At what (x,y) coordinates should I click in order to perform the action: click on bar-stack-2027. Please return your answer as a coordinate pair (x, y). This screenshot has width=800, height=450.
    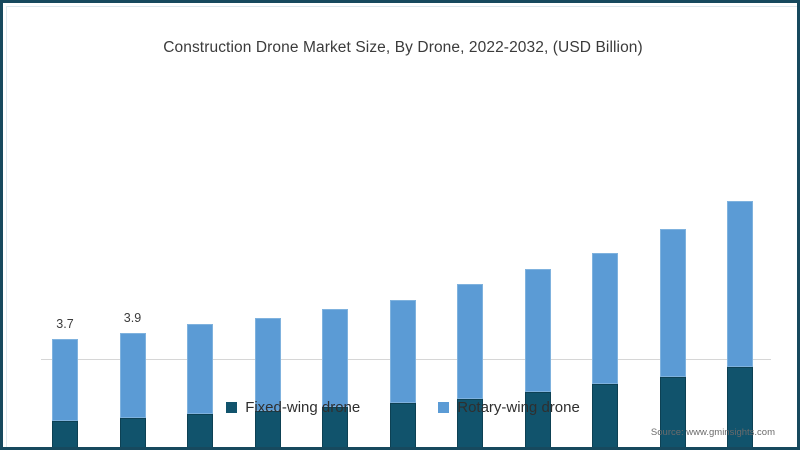
    Looking at the image, I should click on (402, 373).